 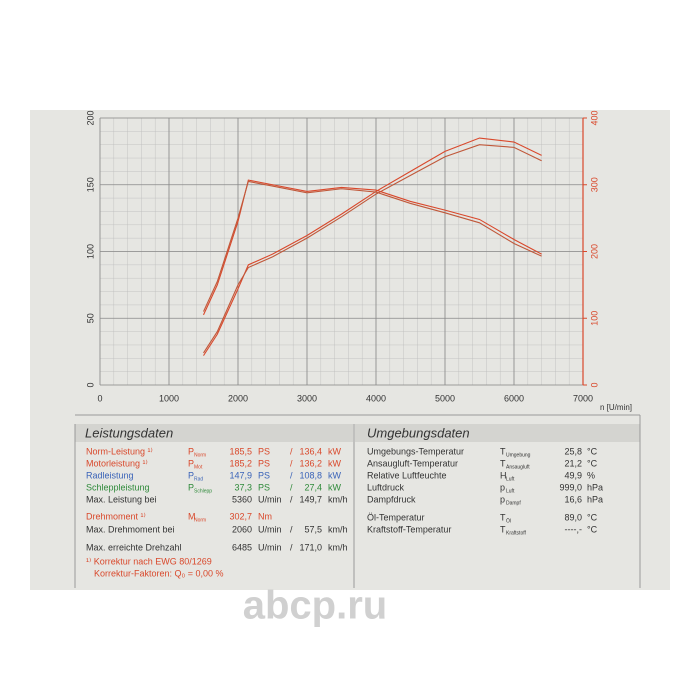 What do you see at coordinates (570, 487) in the screenshot?
I see `row-value: 999,0` at bounding box center [570, 487].